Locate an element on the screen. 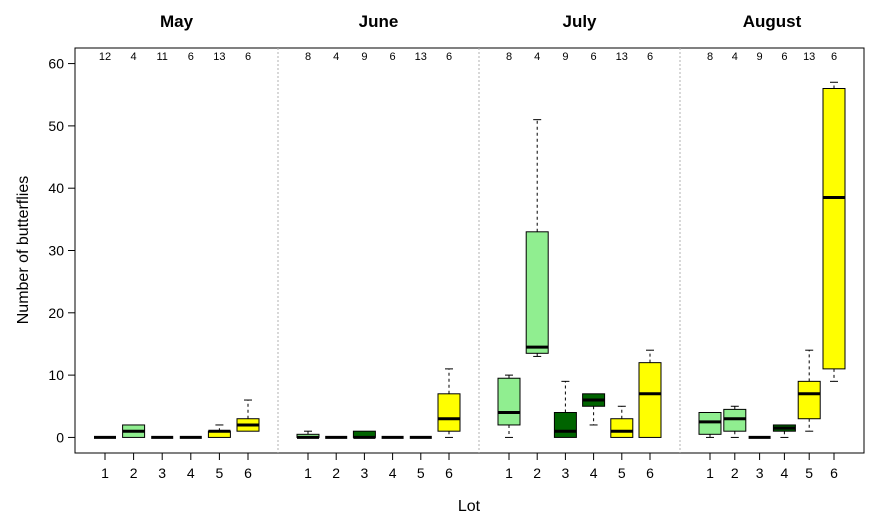 This screenshot has width=880, height=516. sample-count-label: 11 is located at coordinates (161, 57).